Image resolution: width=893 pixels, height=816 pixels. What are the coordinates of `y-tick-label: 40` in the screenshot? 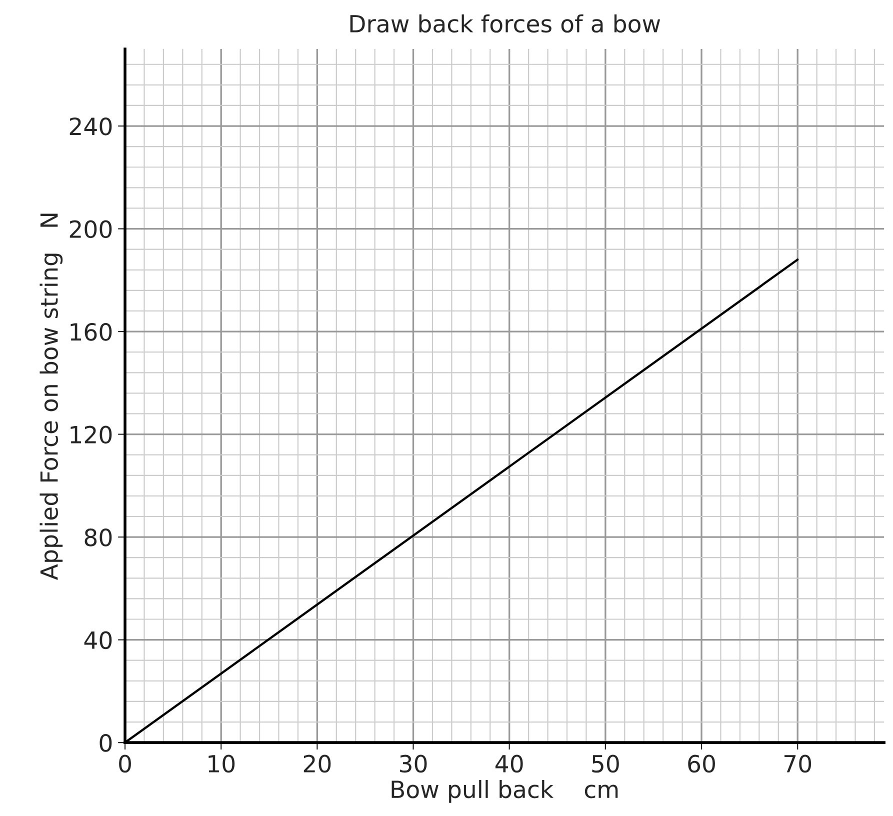 It's located at (98, 640).